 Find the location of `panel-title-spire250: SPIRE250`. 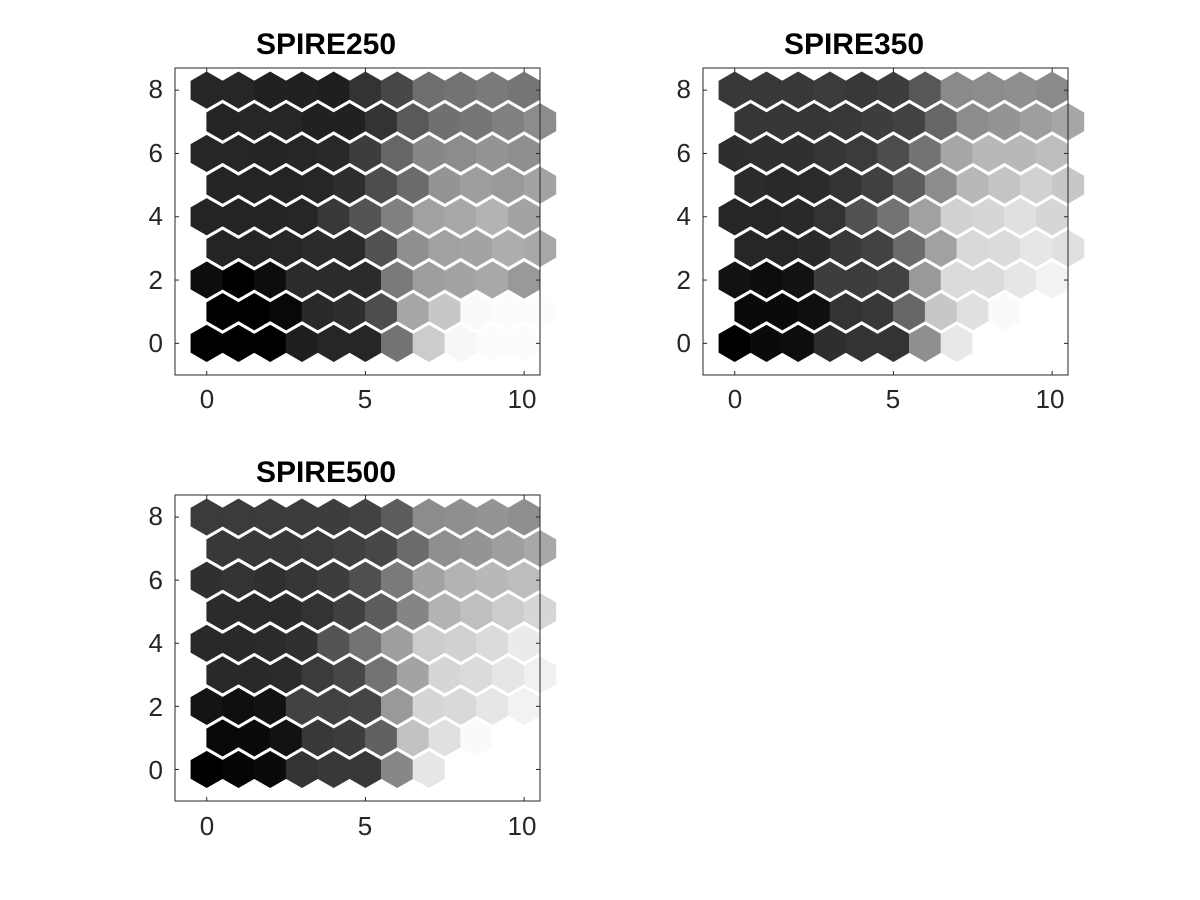

panel-title-spire250: SPIRE250 is located at coordinates (326, 44).